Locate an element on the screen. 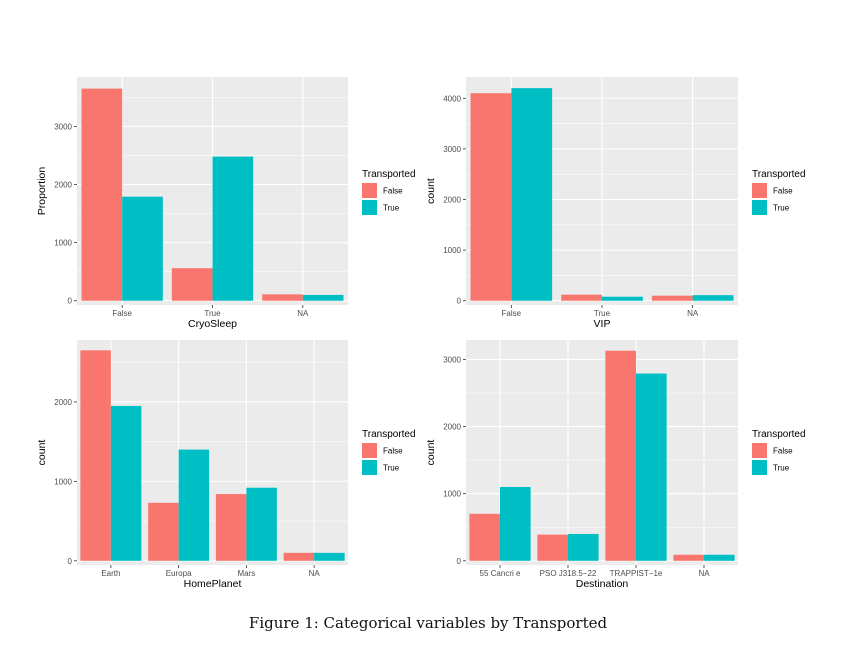  y-axis-title: Proportion is located at coordinates (42, 191).